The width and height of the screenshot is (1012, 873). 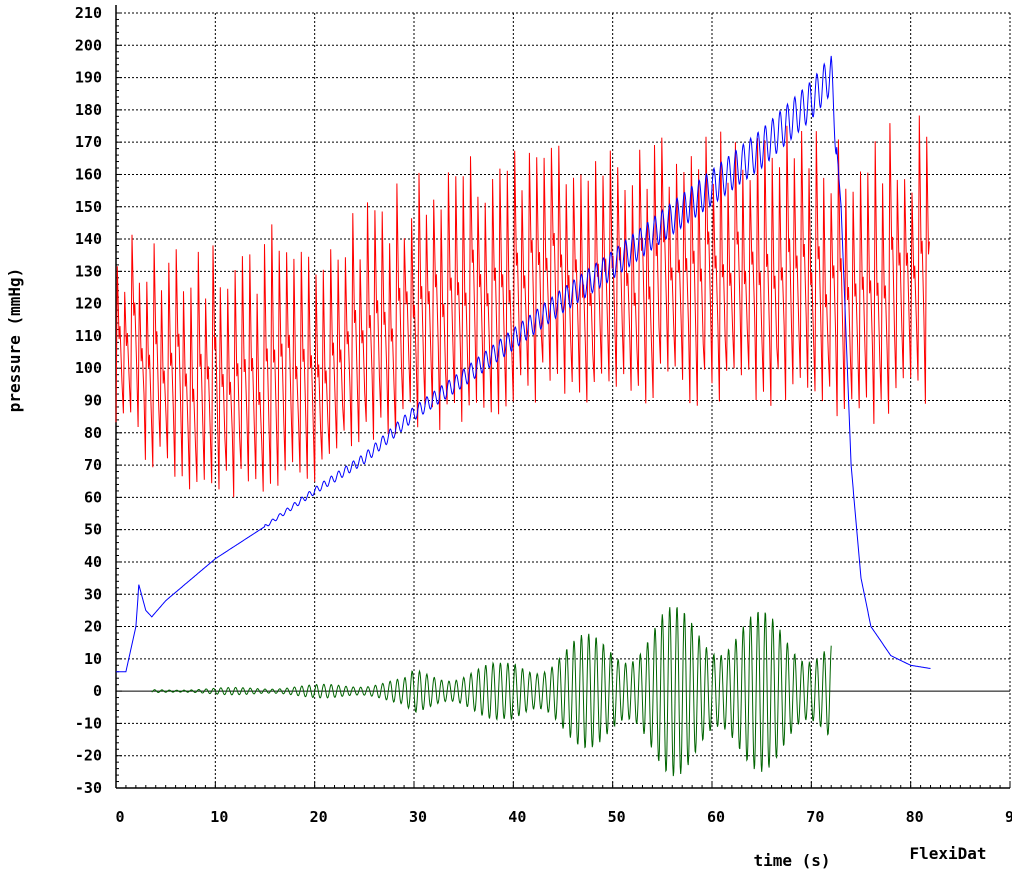 I want to click on brand-label: FlexiDat, so click(x=947, y=853).